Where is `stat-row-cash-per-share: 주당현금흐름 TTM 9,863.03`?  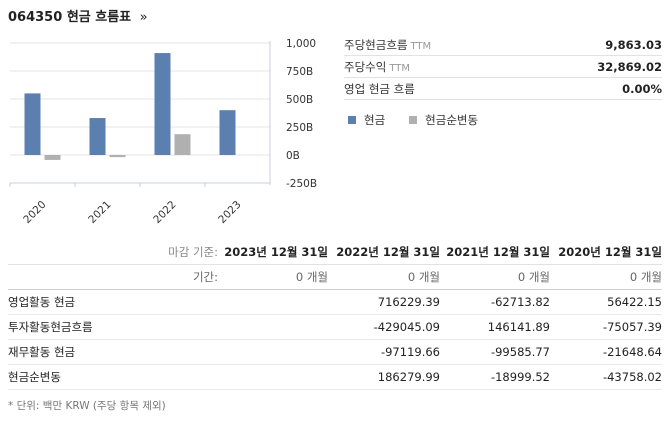
stat-row-cash-per-share: 주당현금흐름 TTM 9,863.03 is located at coordinates (503, 45).